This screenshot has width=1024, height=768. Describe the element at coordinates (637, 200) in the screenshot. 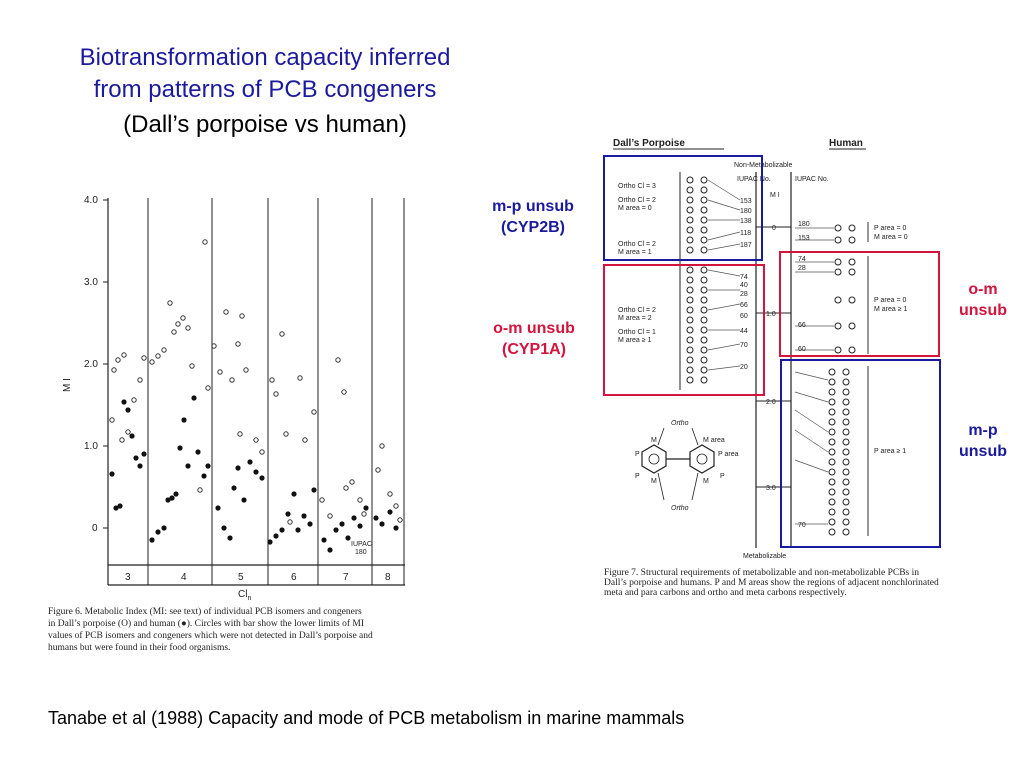

I see `fig7-lgroup-2a: Ortho Cl = 2` at that location.